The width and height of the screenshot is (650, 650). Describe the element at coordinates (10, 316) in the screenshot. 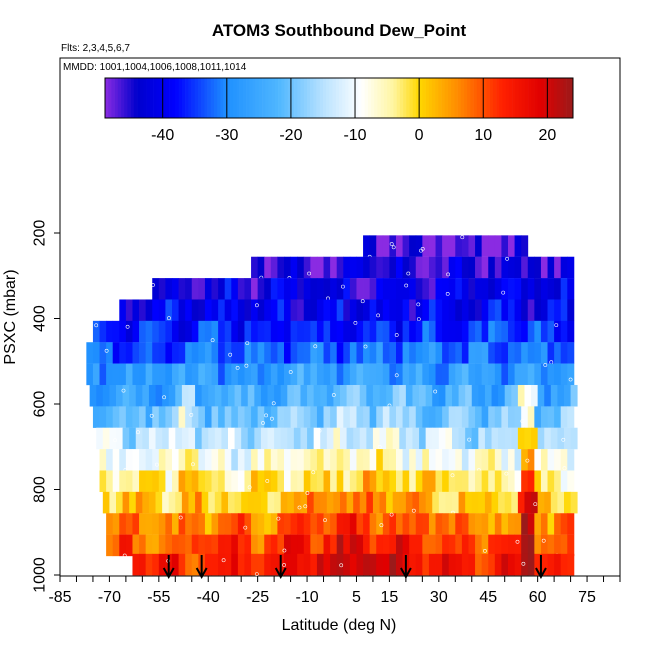

I see `y-axis-title: PSXC (mbar)` at that location.